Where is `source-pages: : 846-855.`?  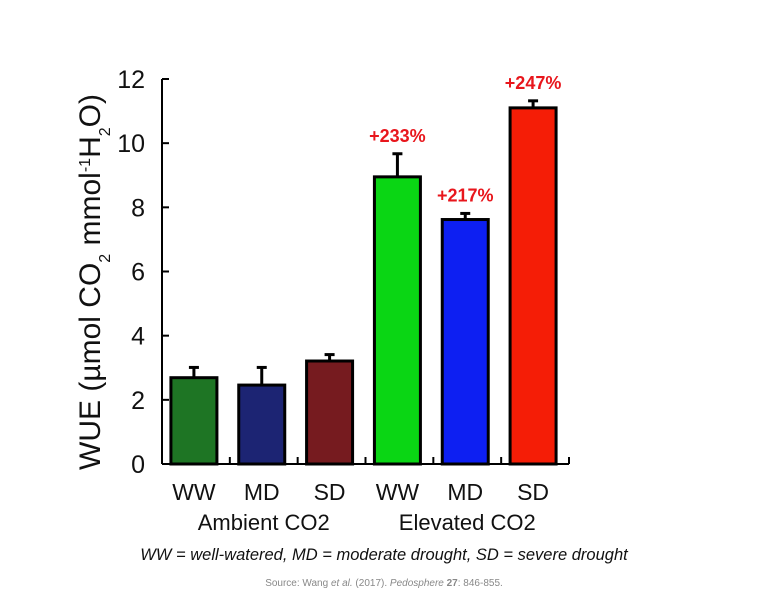
source-pages: : 846-855. is located at coordinates (480, 583).